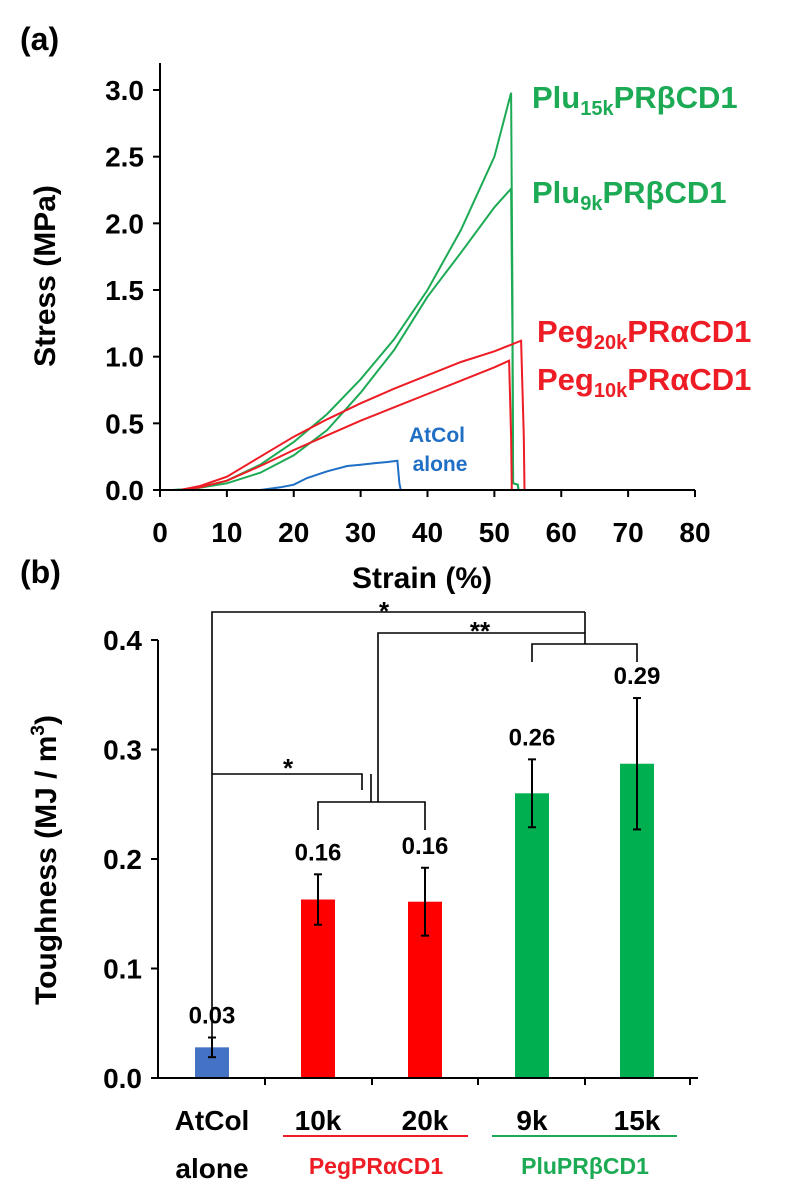  I want to click on x-tick-label: 80, so click(694, 532).